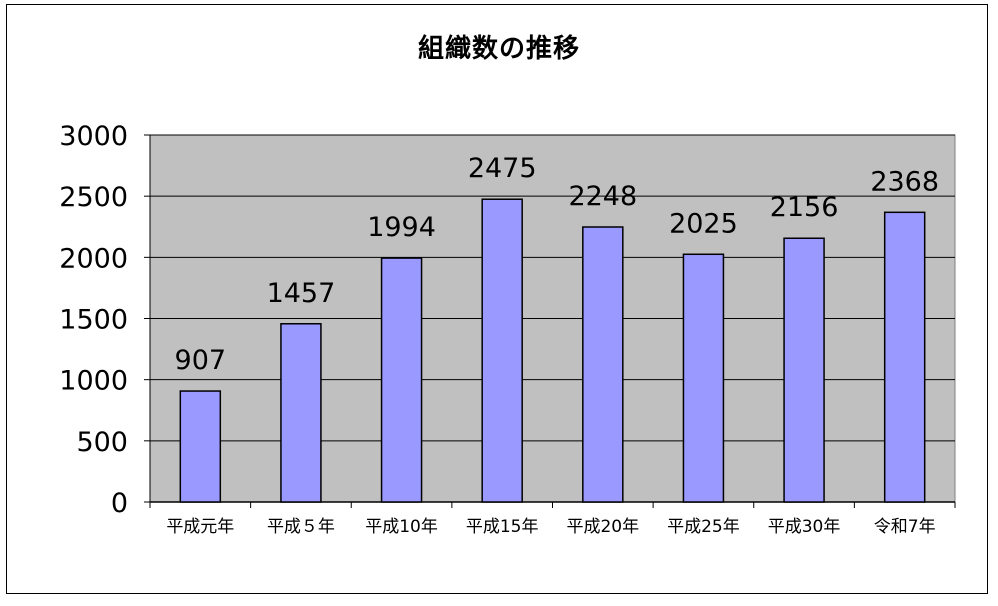  I want to click on x-tick-label: 平成元年, so click(200, 527).